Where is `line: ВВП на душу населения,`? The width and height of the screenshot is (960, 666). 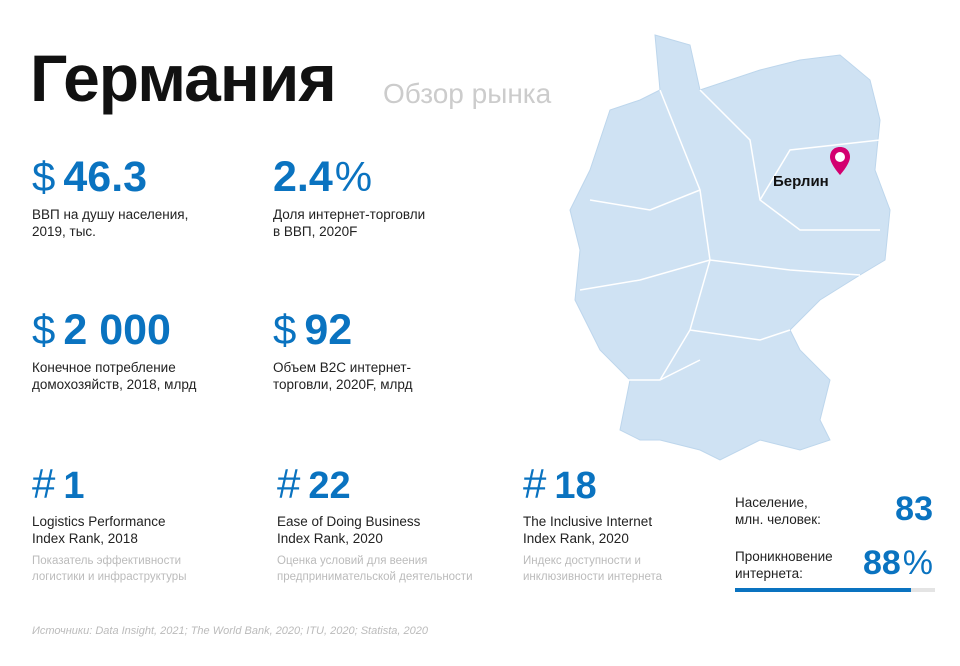
line: ВВП на душу населения, is located at coordinates (110, 214).